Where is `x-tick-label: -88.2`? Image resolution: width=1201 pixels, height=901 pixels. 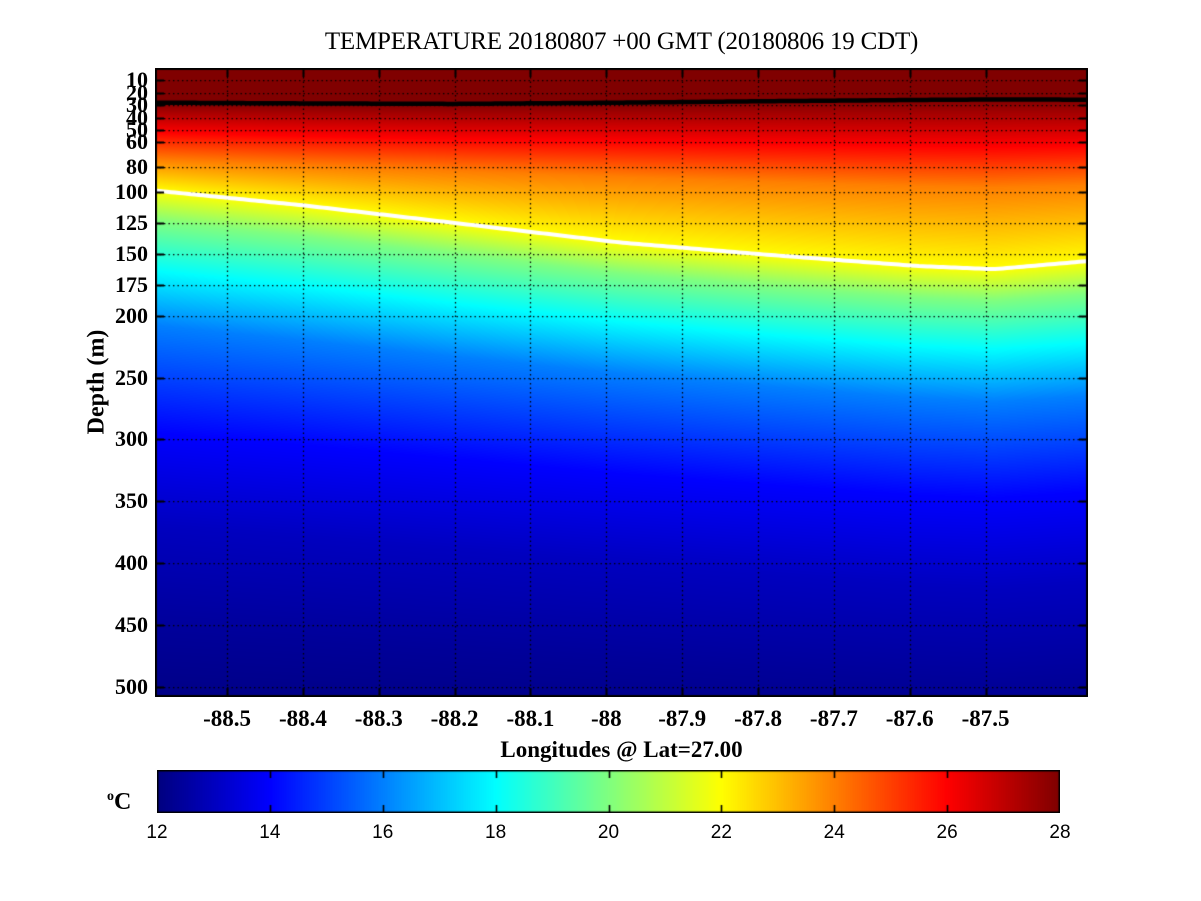
x-tick-label: -88.2 is located at coordinates (454, 718).